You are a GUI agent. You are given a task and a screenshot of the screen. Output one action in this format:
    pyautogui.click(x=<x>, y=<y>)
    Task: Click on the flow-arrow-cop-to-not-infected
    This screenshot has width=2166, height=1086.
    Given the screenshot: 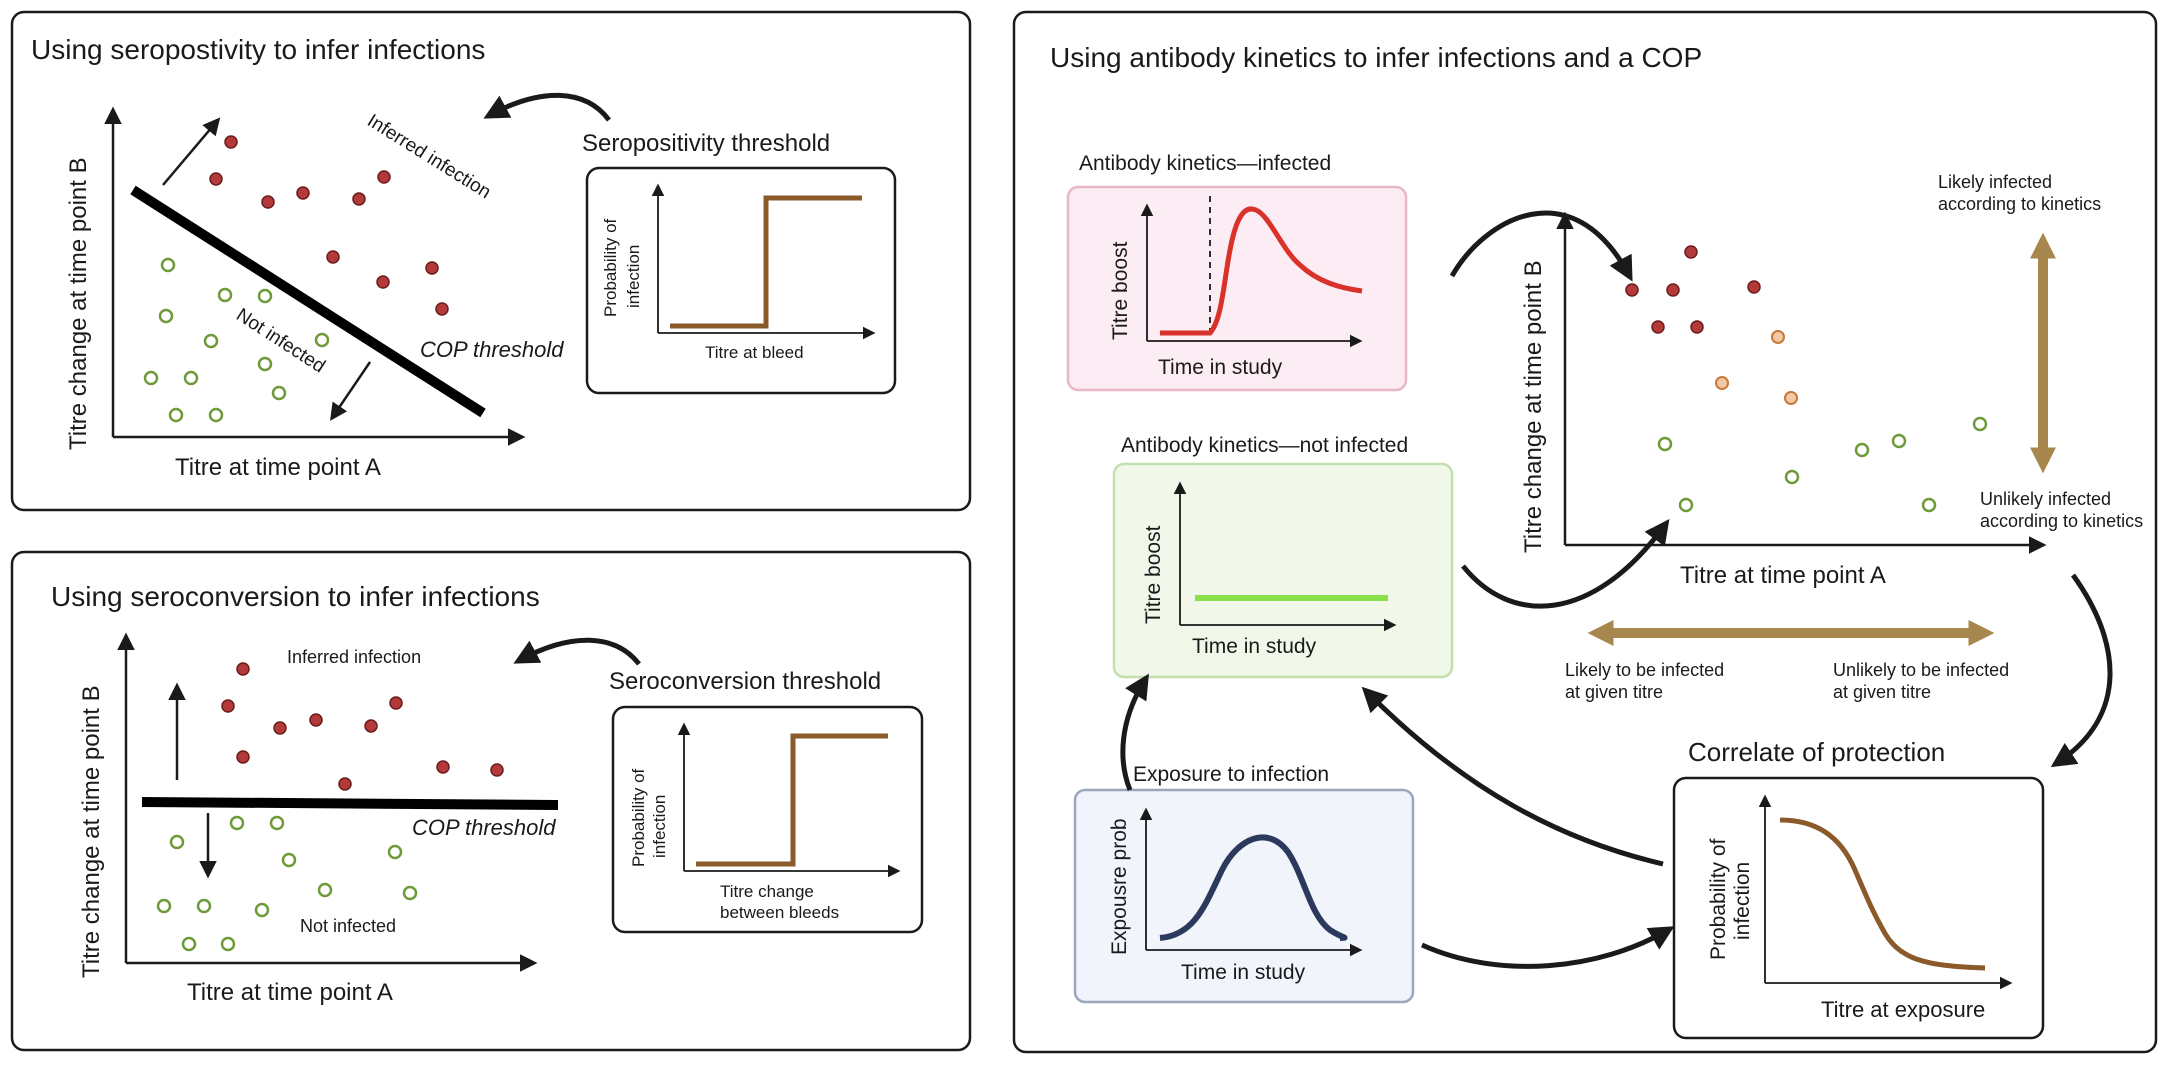 What is the action you would take?
    pyautogui.click(x=1512, y=776)
    